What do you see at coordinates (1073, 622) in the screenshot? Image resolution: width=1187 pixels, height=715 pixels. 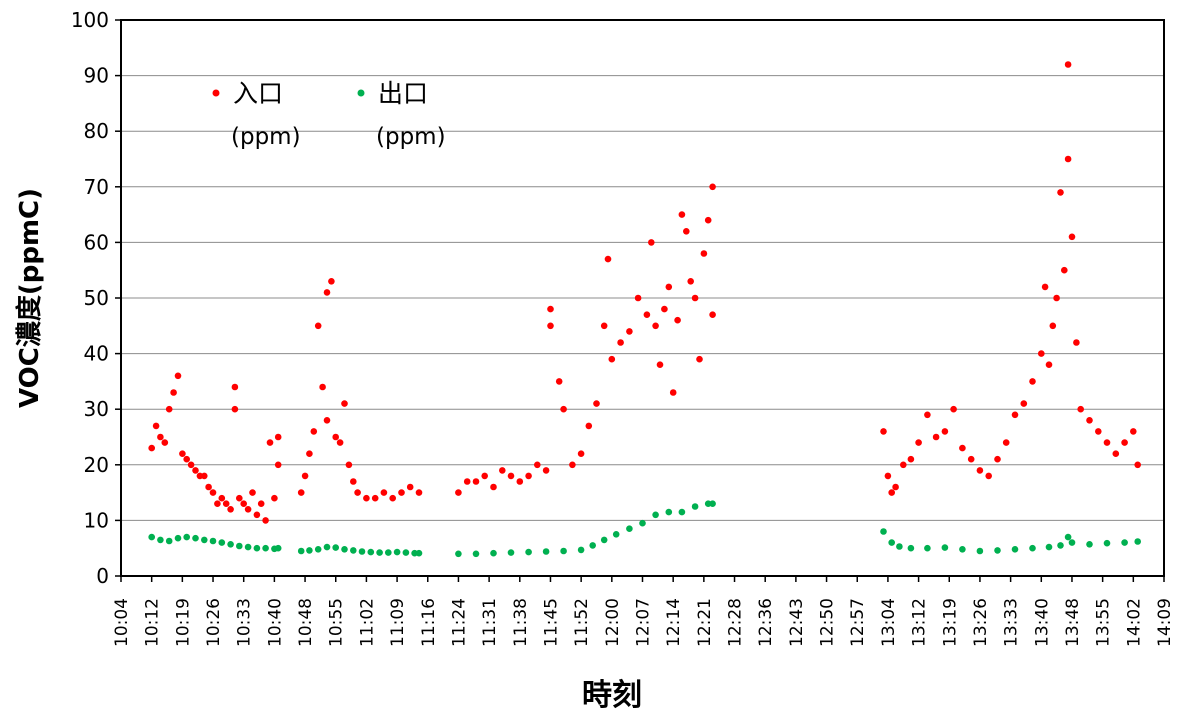 I see `x-tick-label: 13:48` at bounding box center [1073, 622].